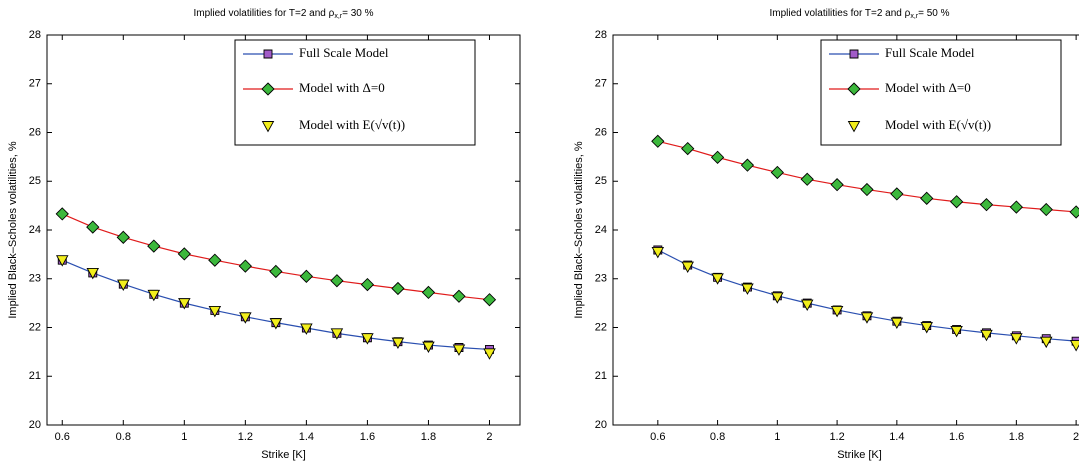 This screenshot has width=1079, height=468. Describe the element at coordinates (184, 437) in the screenshot. I see `x-tick-label: 1` at that location.